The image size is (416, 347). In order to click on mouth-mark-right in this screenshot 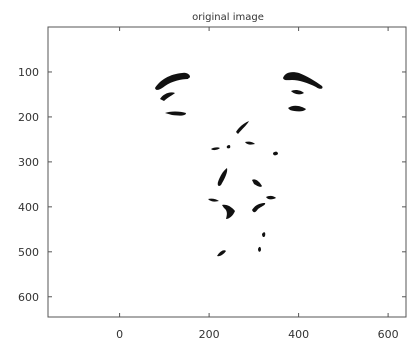, I will do `click(264, 235)`.